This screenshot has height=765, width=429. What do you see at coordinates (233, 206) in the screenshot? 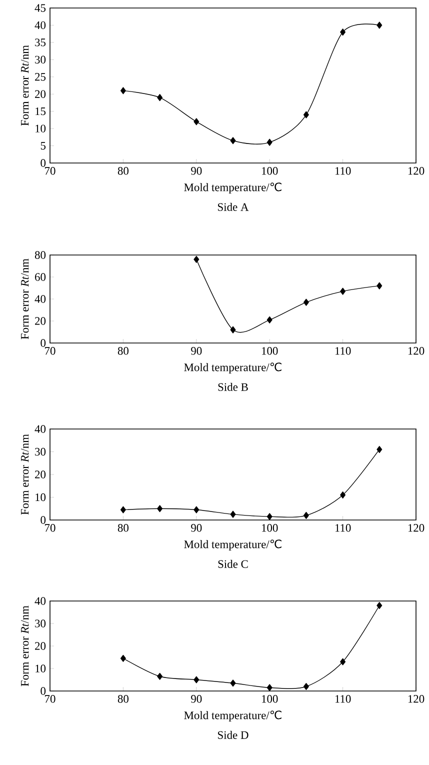
I see `text: Side A` at bounding box center [233, 206].